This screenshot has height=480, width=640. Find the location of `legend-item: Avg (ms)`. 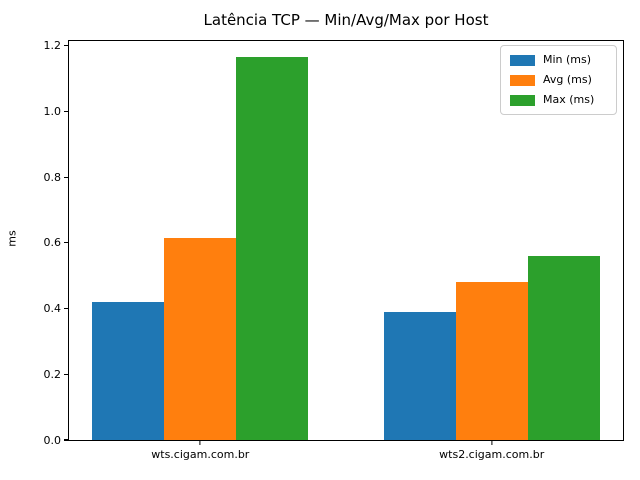

legend-item: Avg (ms) is located at coordinates (558, 80).